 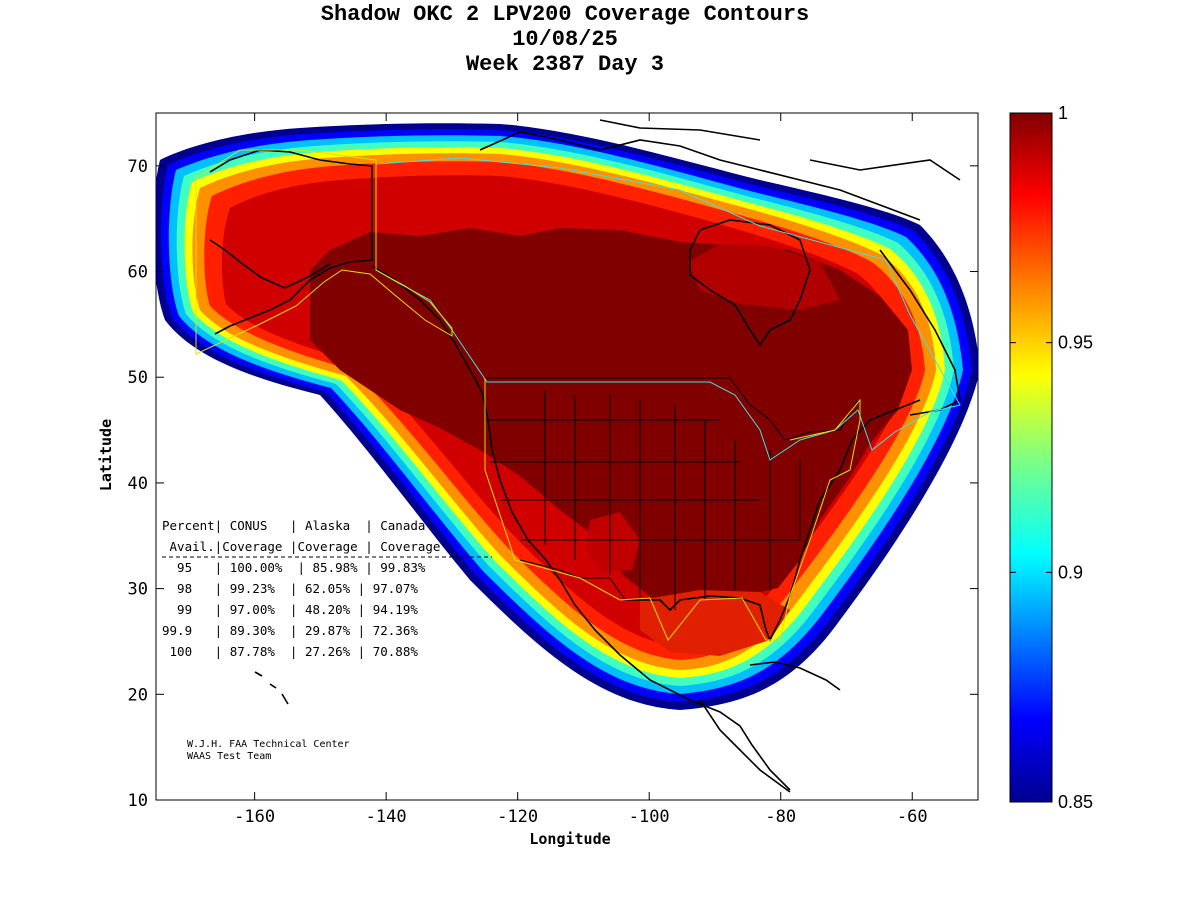 I want to click on y-tick-label: 40, so click(x=138, y=484).